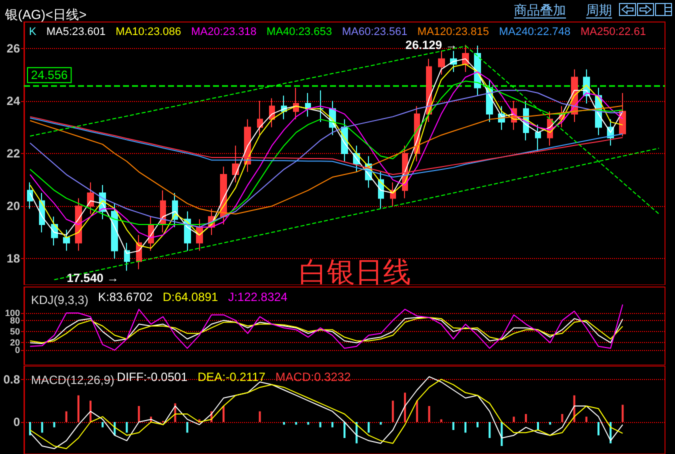 The width and height of the screenshot is (675, 454). What do you see at coordinates (13, 153) in the screenshot?
I see `y-tick-label: 22` at bounding box center [13, 153].